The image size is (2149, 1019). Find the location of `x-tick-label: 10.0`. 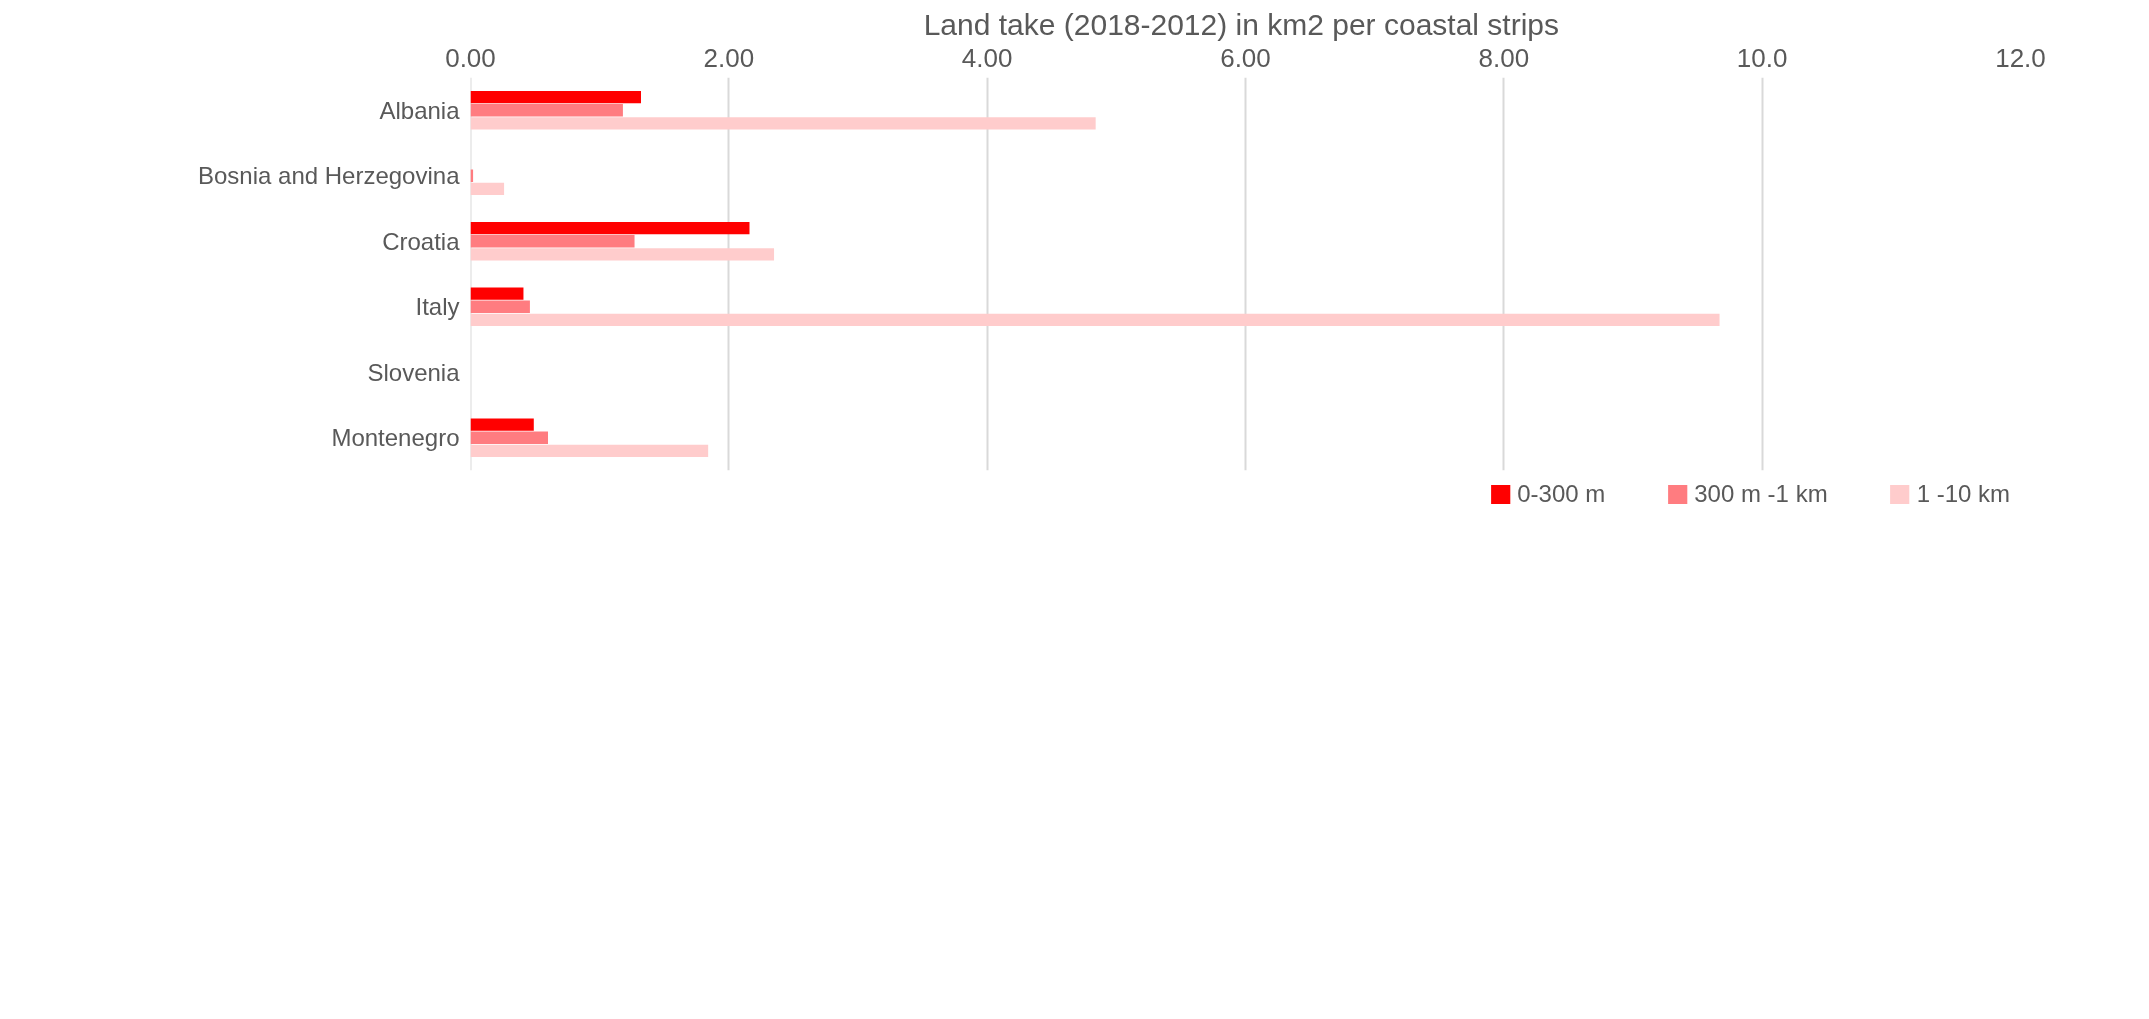

x-tick-label: 10.0 is located at coordinates (1762, 57).